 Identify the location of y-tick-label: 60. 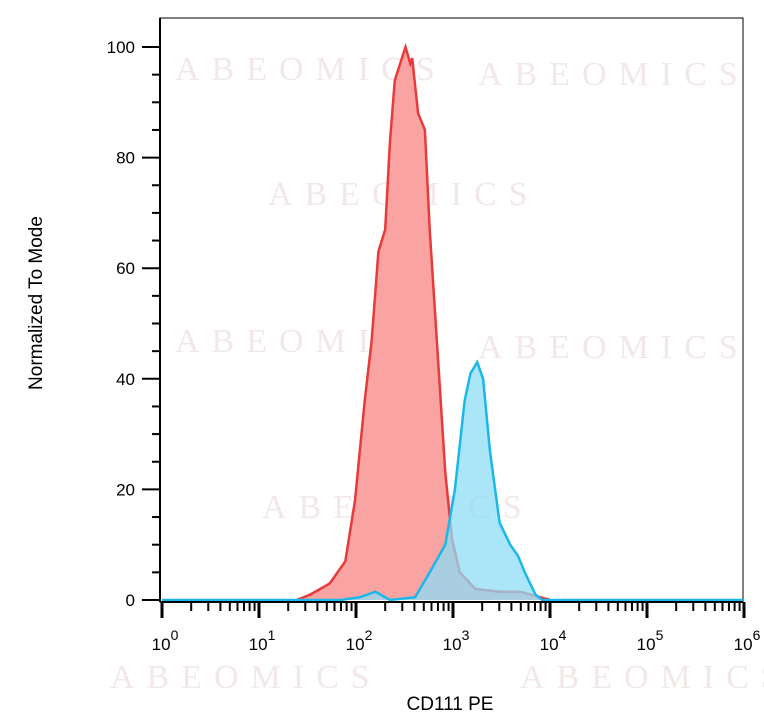
(125, 268).